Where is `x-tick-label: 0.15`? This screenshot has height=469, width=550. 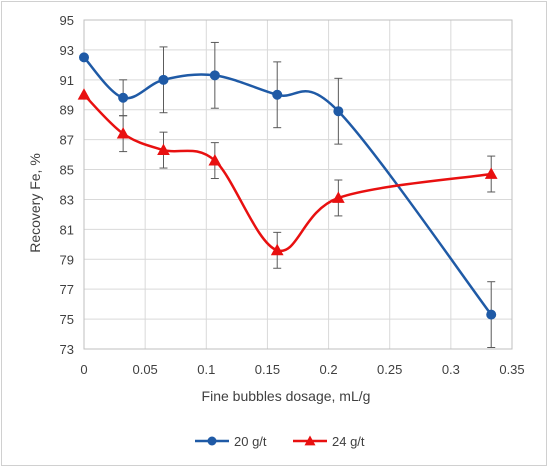 x-tick-label: 0.15 is located at coordinates (267, 369).